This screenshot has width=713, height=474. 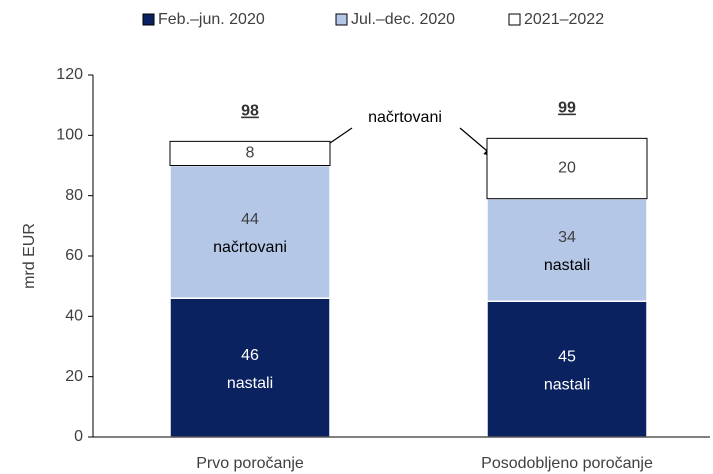 What do you see at coordinates (567, 108) in the screenshot?
I see `total: 99` at bounding box center [567, 108].